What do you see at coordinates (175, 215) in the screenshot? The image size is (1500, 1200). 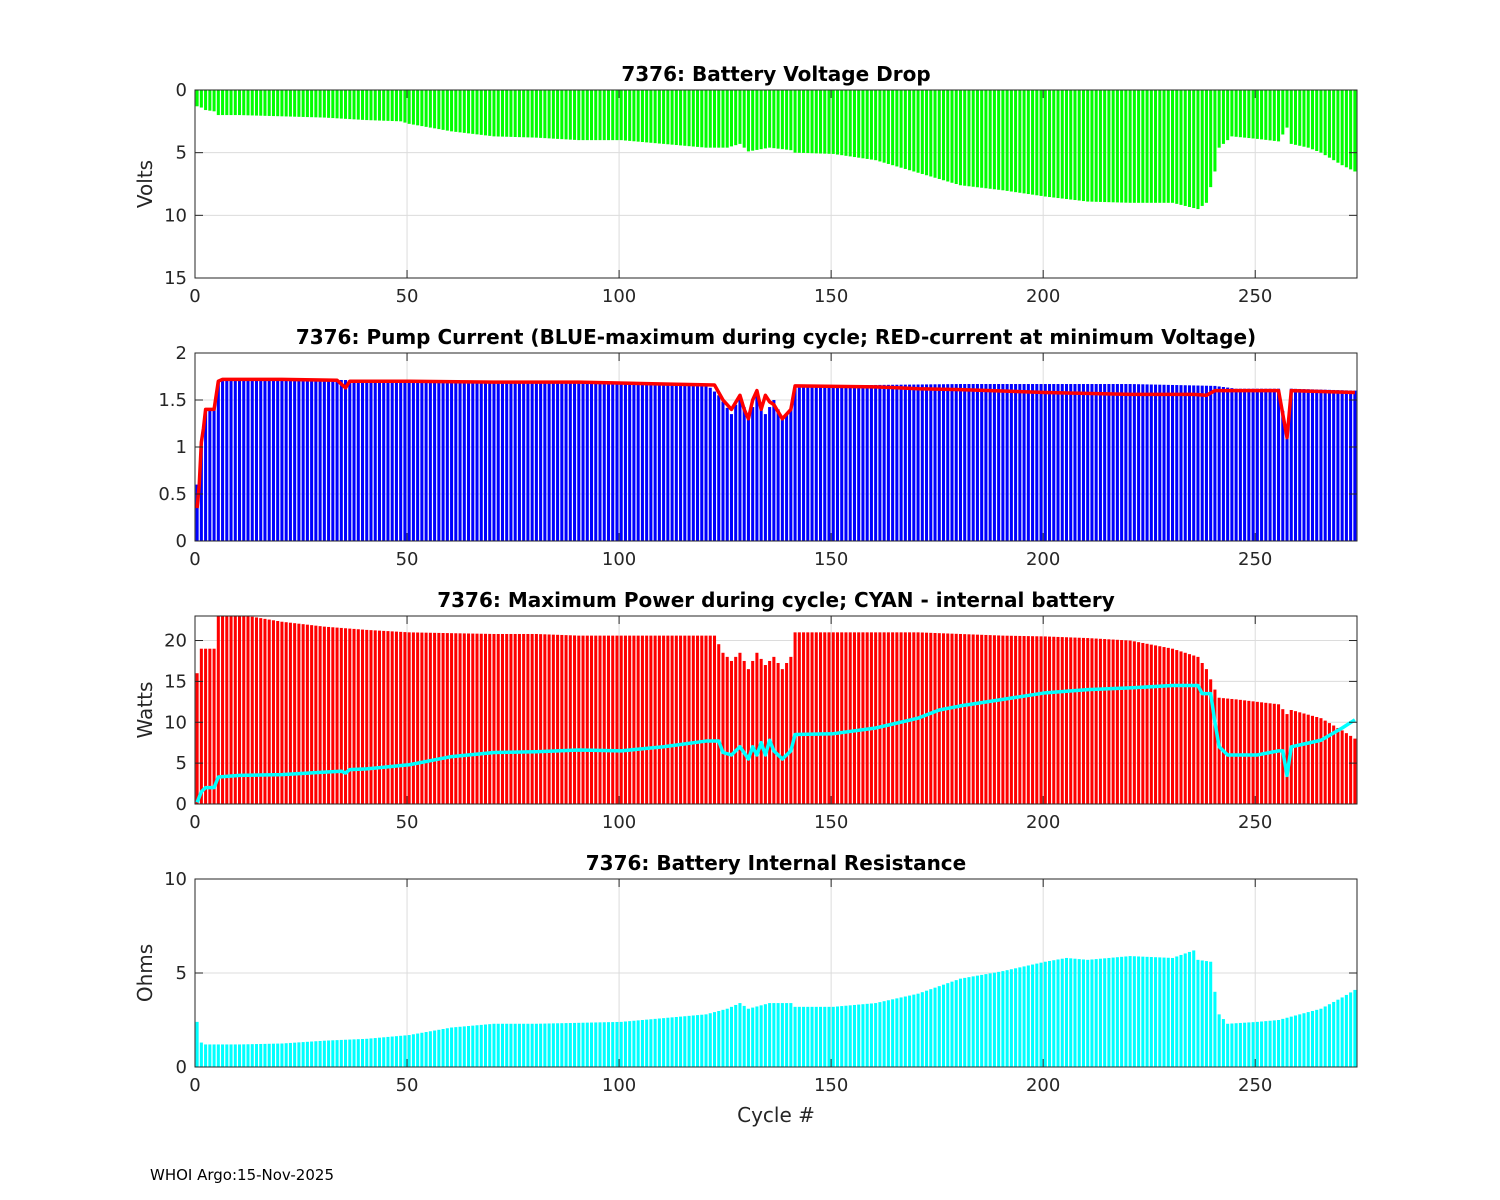 I see `y-tick-label: 10` at bounding box center [175, 215].